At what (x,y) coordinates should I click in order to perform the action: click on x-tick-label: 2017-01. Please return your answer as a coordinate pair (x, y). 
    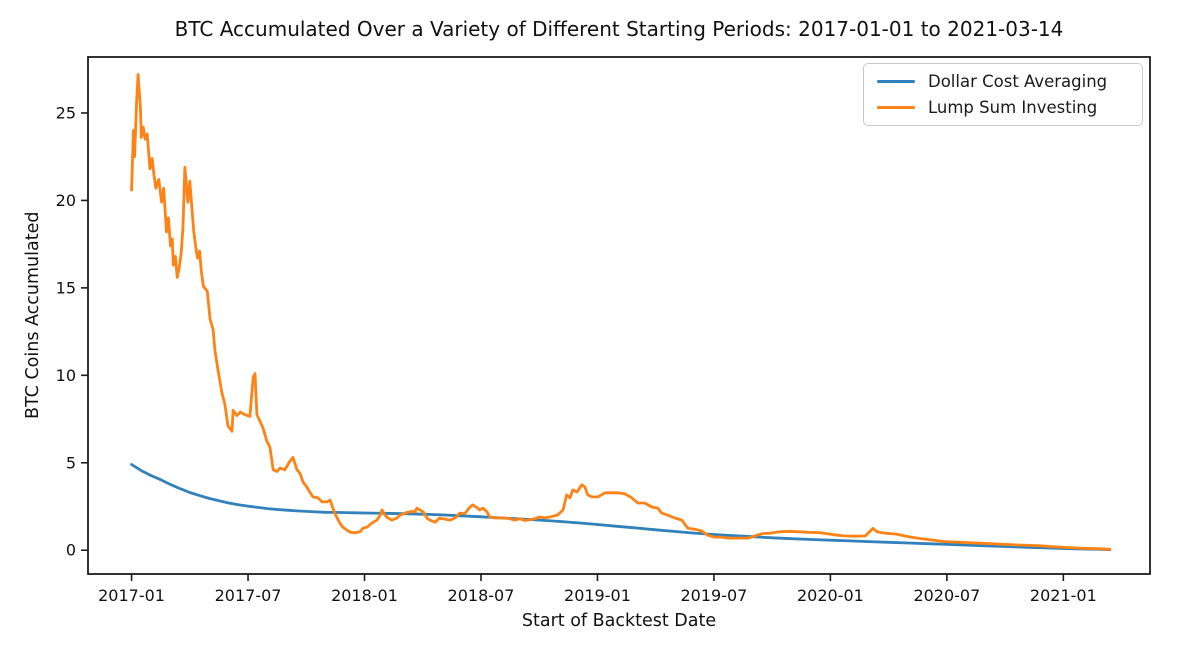
    Looking at the image, I should click on (131, 595).